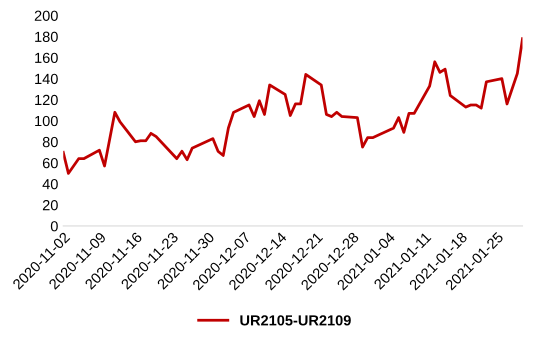 This screenshot has width=550, height=345. Describe the element at coordinates (50, 142) in the screenshot. I see `y-tick-label: 80` at that location.